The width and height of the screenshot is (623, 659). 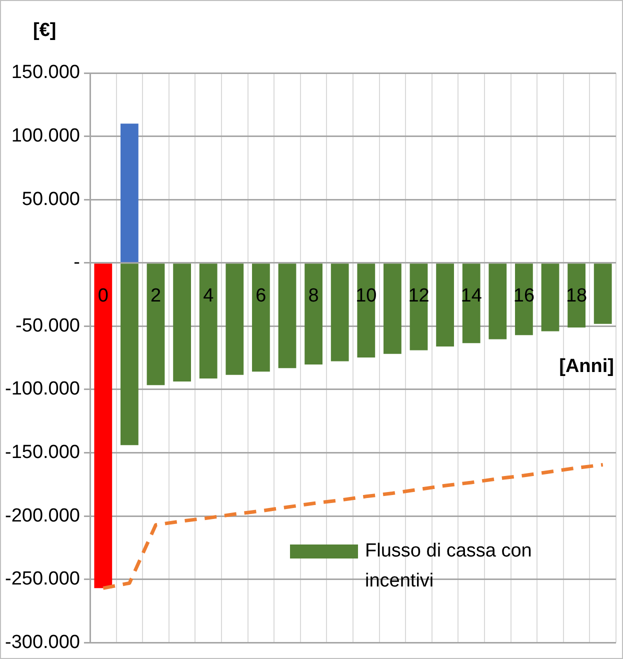 I want to click on y-tick-label: -300.000, so click(x=42, y=642).